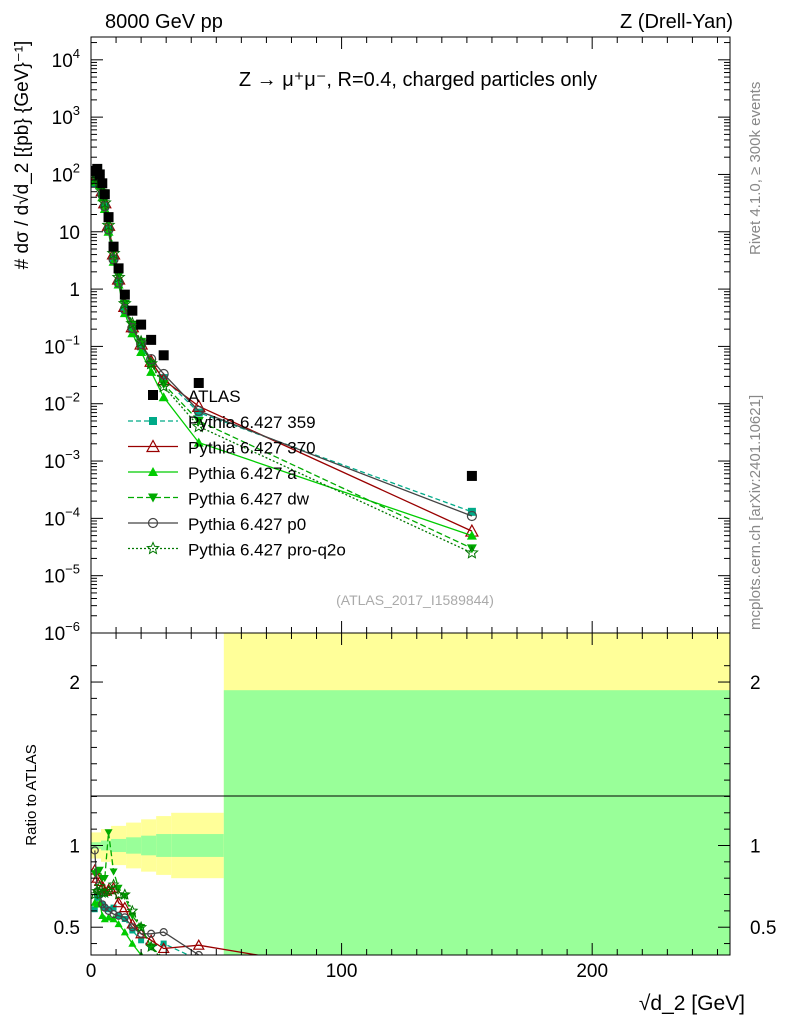 This screenshot has width=786, height=1024. Describe the element at coordinates (72, 339) in the screenshot. I see `y-tick-exponent: −1` at that location.